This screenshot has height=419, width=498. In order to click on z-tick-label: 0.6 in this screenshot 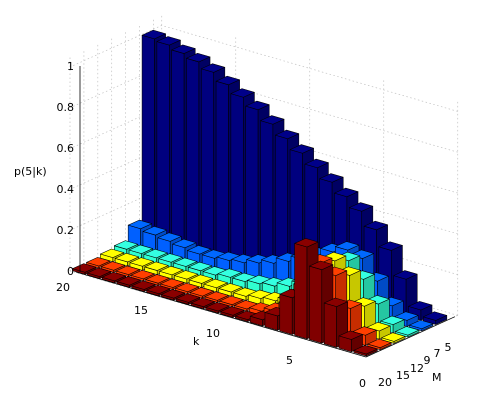, I will do `click(66, 148)`.